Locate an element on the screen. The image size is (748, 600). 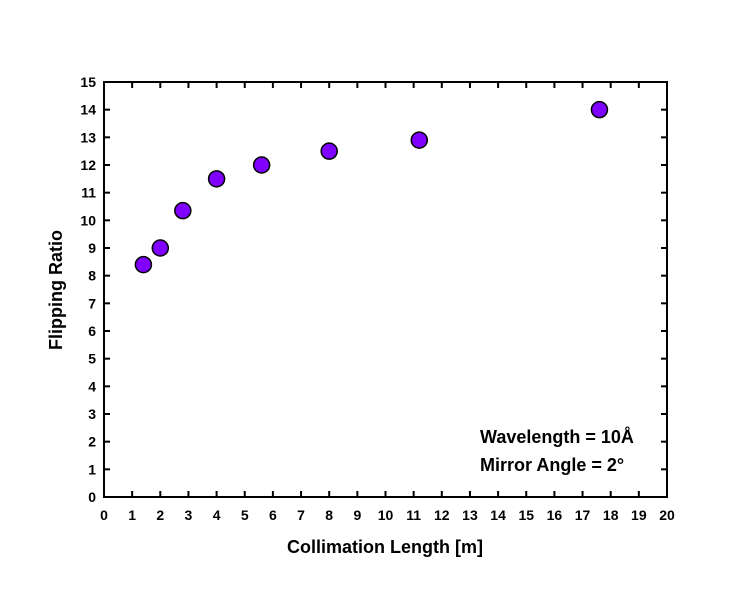
y-axis-label: Flipping Ratio is located at coordinates (56, 290).